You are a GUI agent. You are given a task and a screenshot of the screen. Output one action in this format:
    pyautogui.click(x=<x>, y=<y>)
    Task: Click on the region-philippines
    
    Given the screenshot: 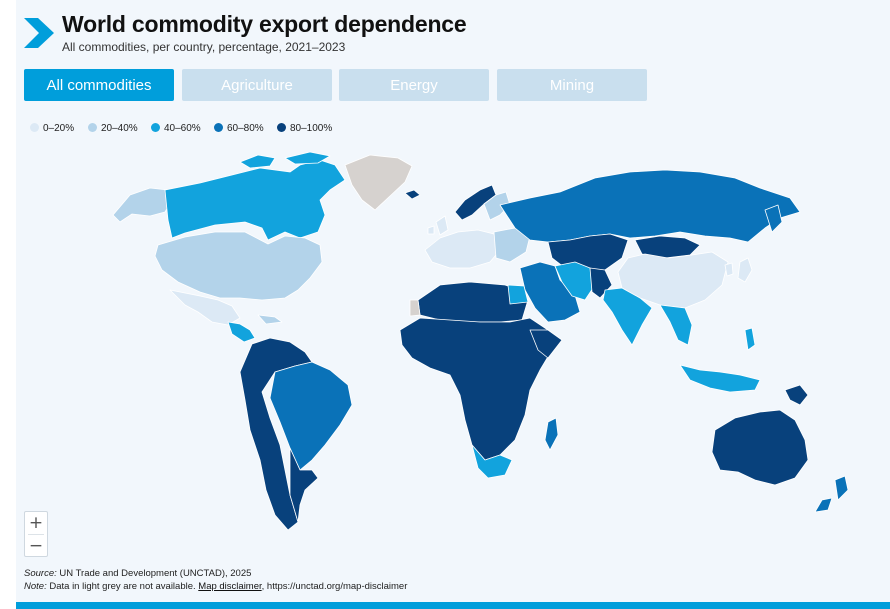 What is the action you would take?
    pyautogui.click(x=750, y=339)
    